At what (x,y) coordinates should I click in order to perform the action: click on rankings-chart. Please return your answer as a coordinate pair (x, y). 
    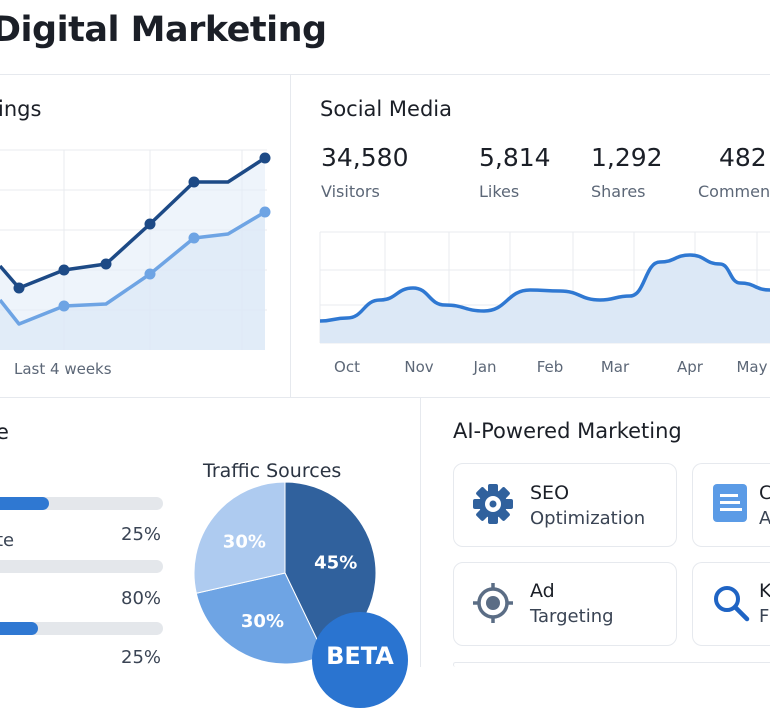
    Looking at the image, I should click on (135, 249).